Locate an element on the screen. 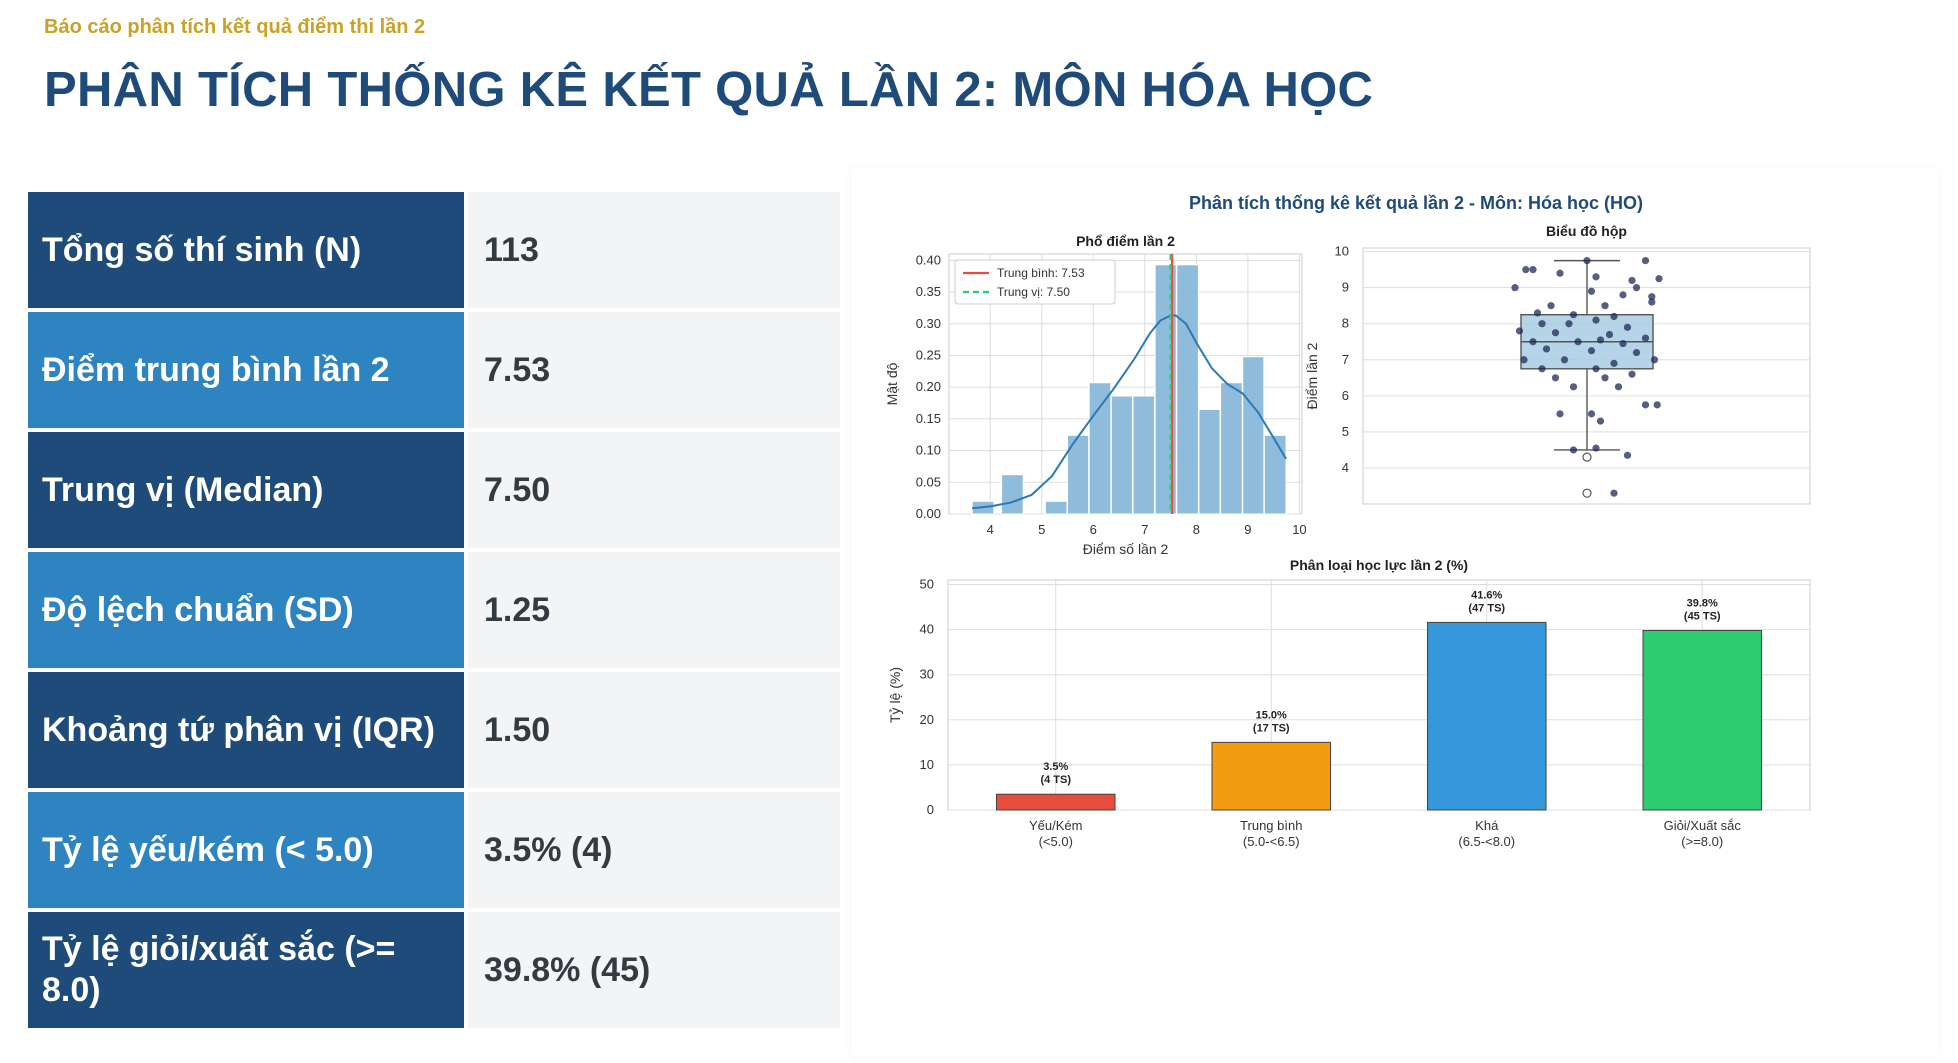 The image size is (1958, 1063). hist-xtick-label: 5 is located at coordinates (1041, 529).